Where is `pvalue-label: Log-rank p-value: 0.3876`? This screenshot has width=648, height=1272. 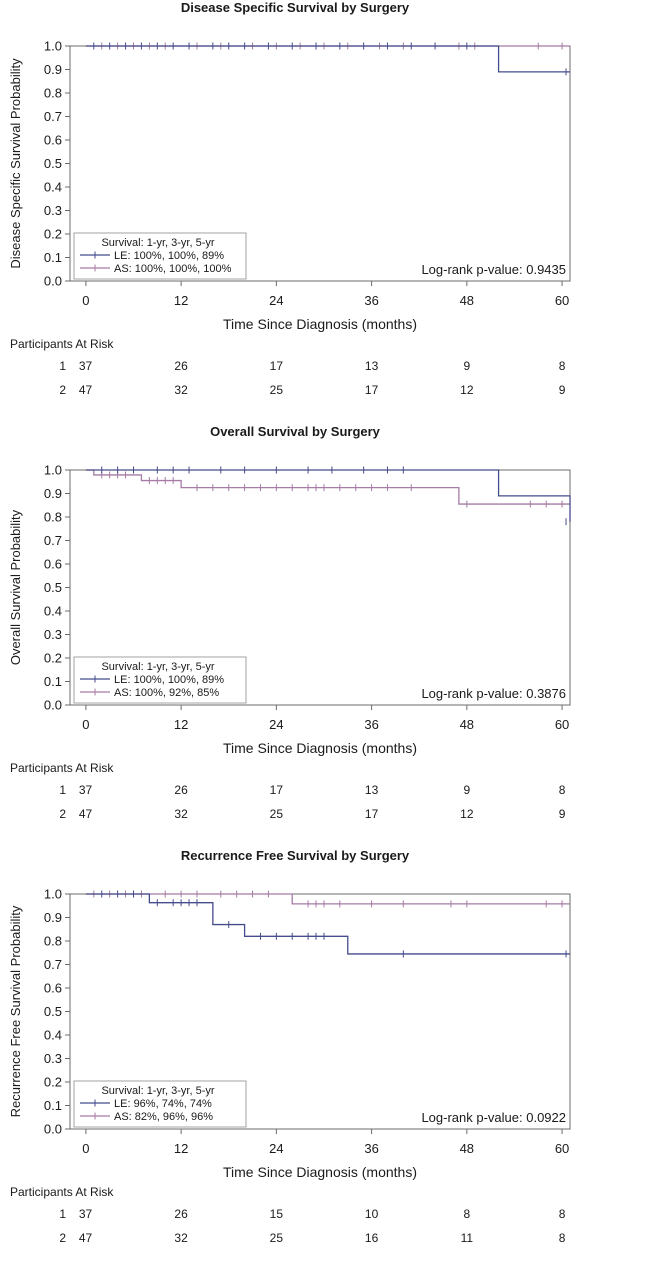
pvalue-label: Log-rank p-value: 0.3876 is located at coordinates (493, 693).